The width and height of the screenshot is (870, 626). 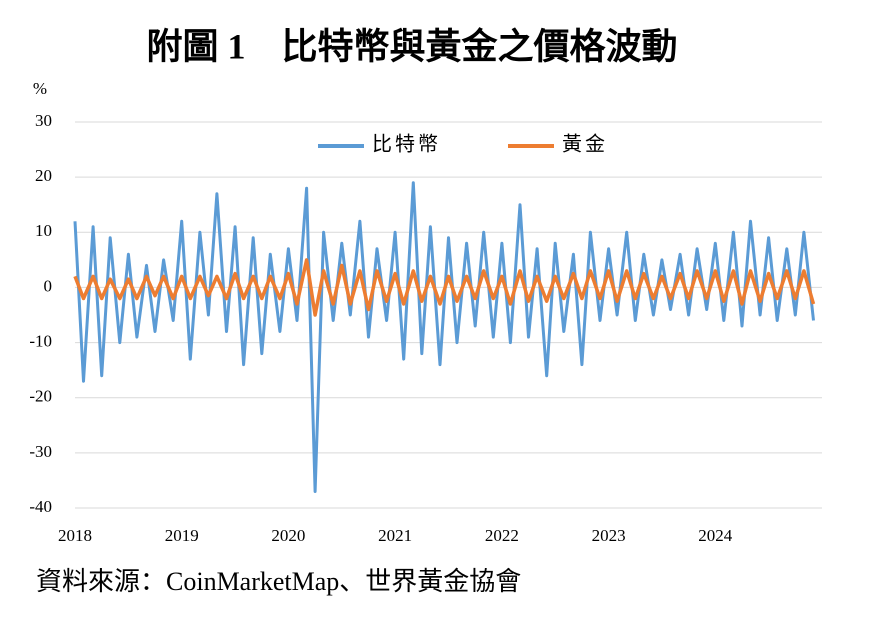 I want to click on x-tick-label: 2022, so click(x=502, y=535).